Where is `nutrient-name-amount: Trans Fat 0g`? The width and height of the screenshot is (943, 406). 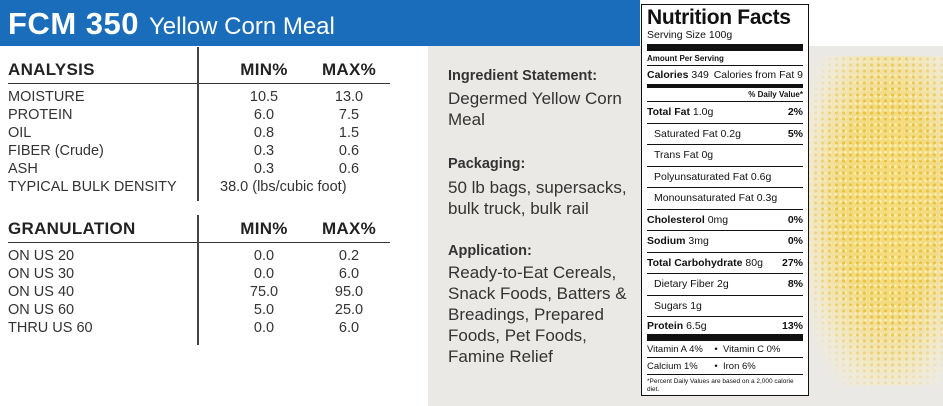
nutrient-name-amount: Trans Fat 0g is located at coordinates (683, 155).